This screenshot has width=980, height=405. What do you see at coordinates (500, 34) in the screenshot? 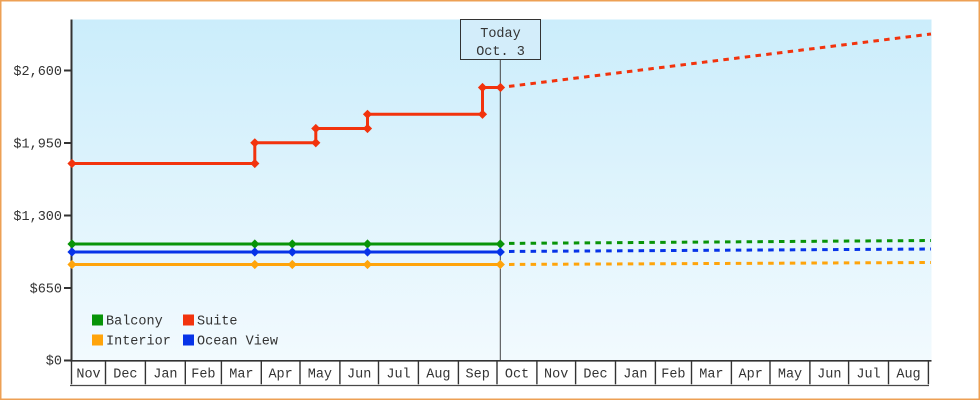
I see `svg-text: Today` at bounding box center [500, 34].